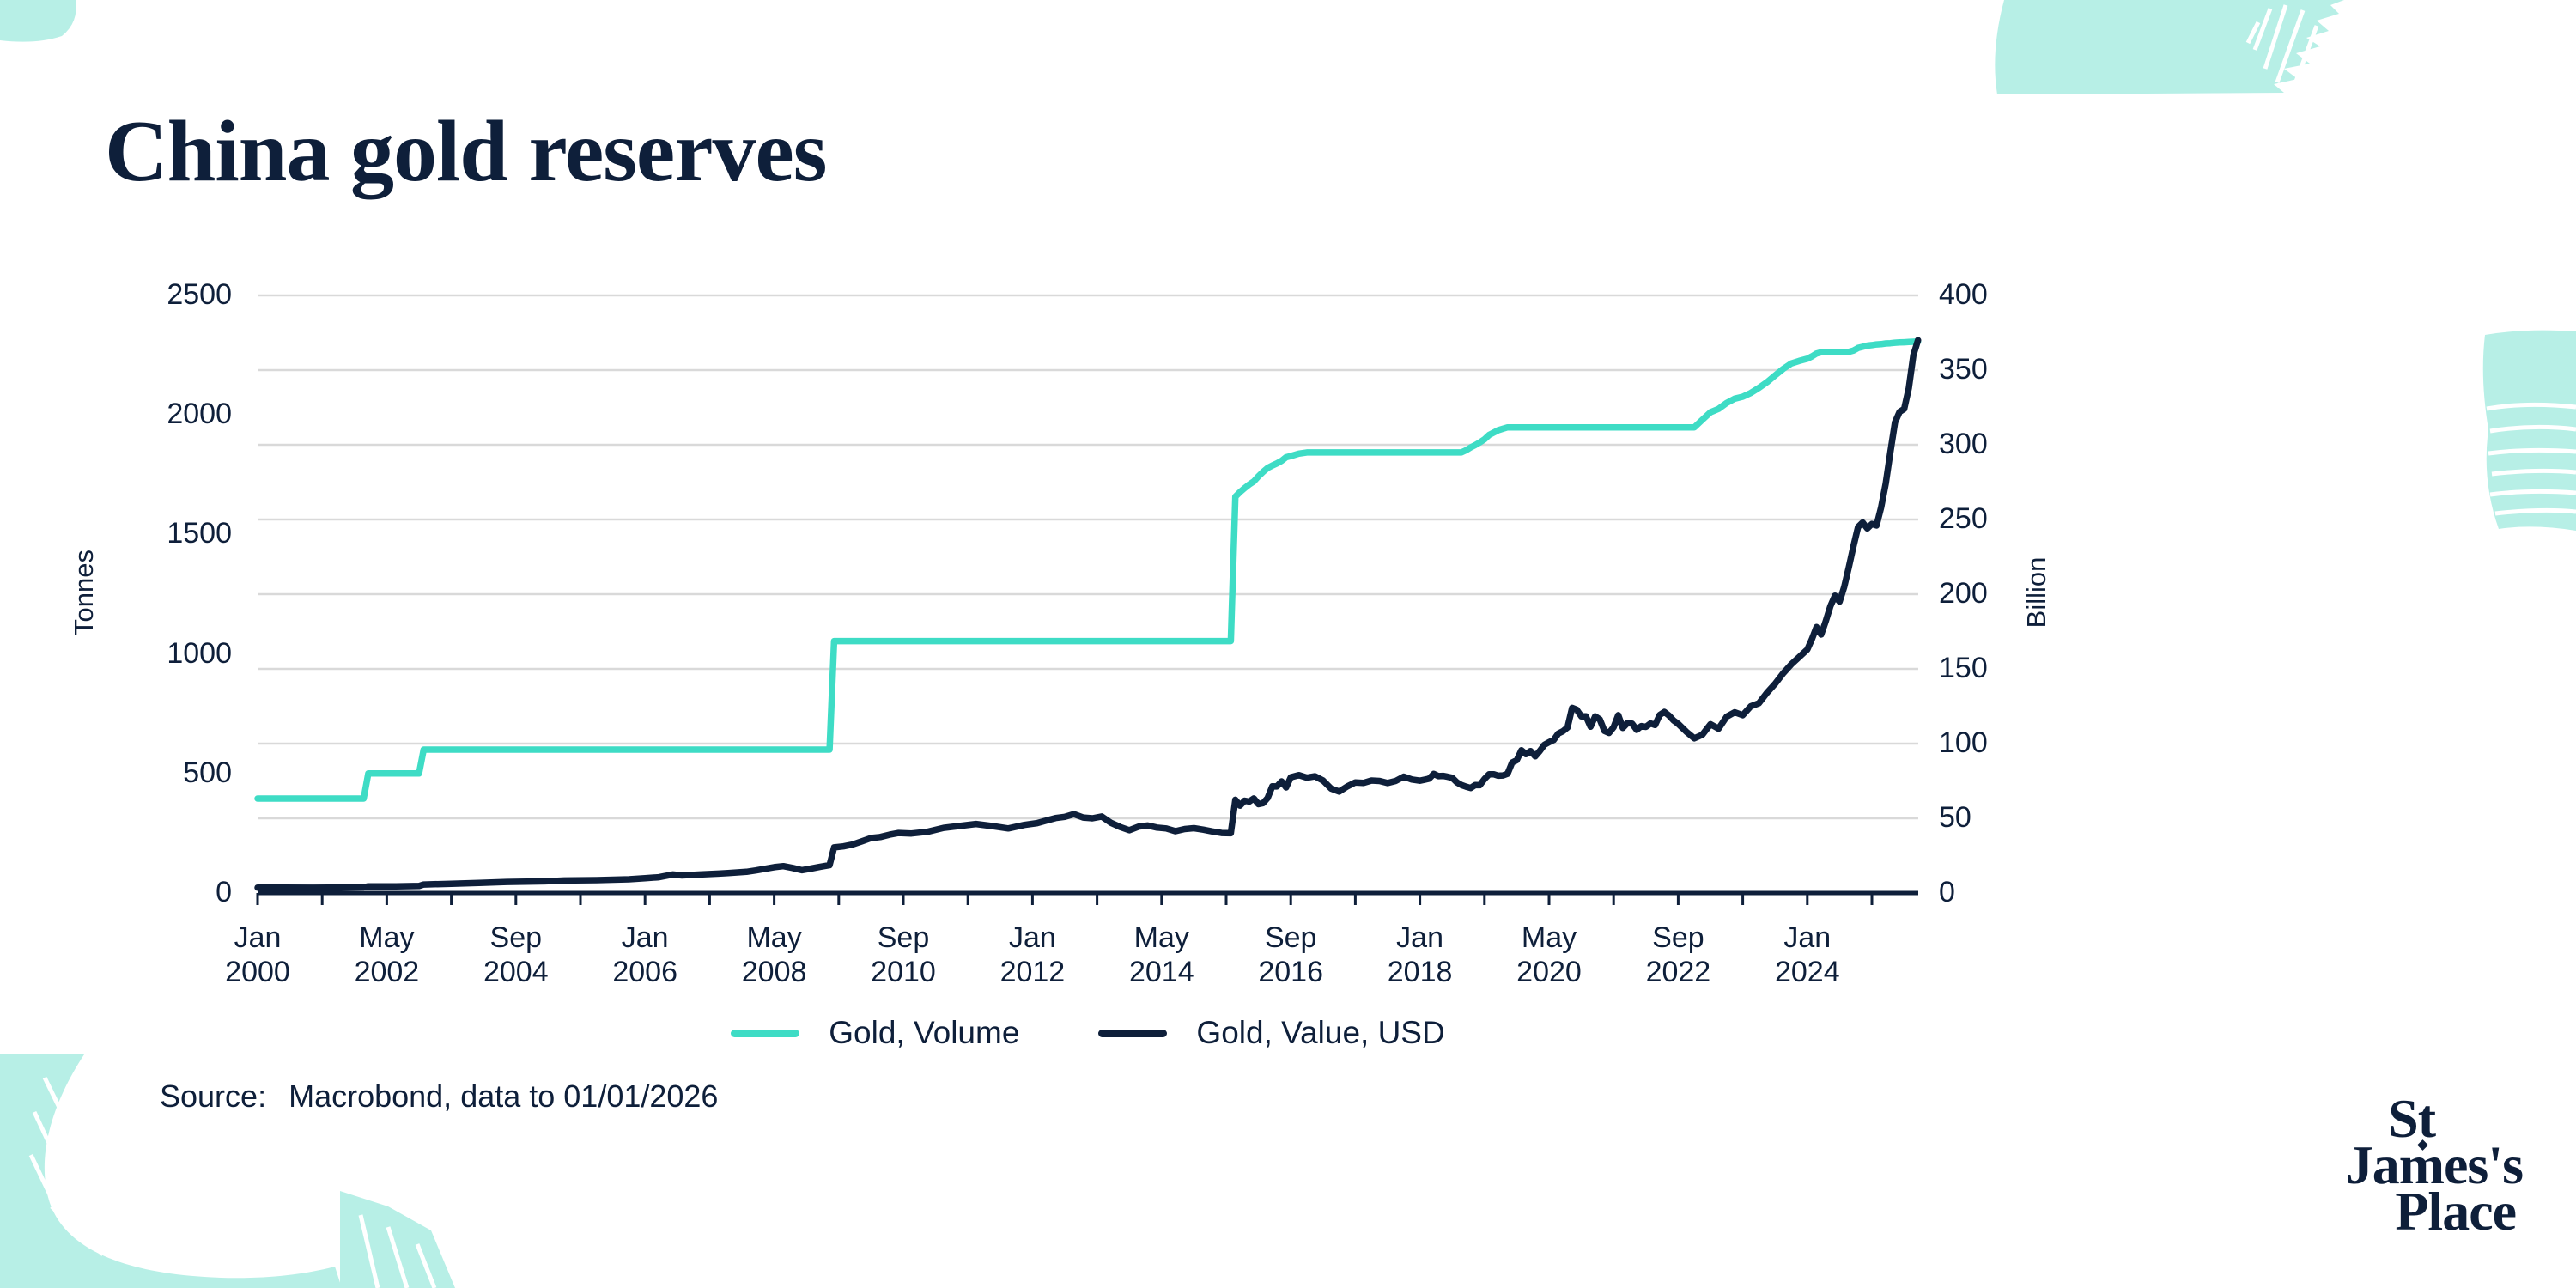 The width and height of the screenshot is (2576, 1288). Describe the element at coordinates (903, 954) in the screenshot. I see `x-tick-label: Sep 2010` at that location.